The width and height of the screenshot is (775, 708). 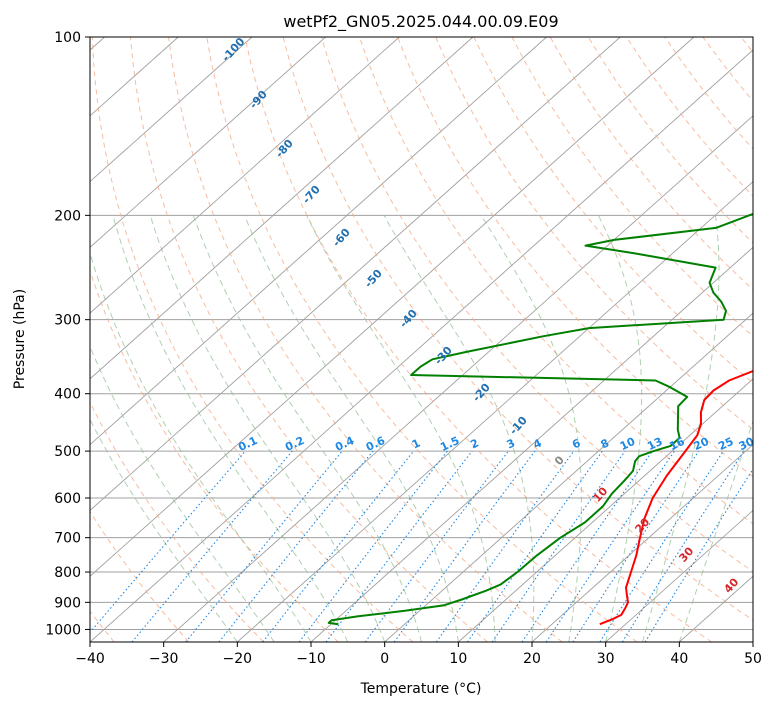 I want to click on temperature-line, so click(x=676, y=498).